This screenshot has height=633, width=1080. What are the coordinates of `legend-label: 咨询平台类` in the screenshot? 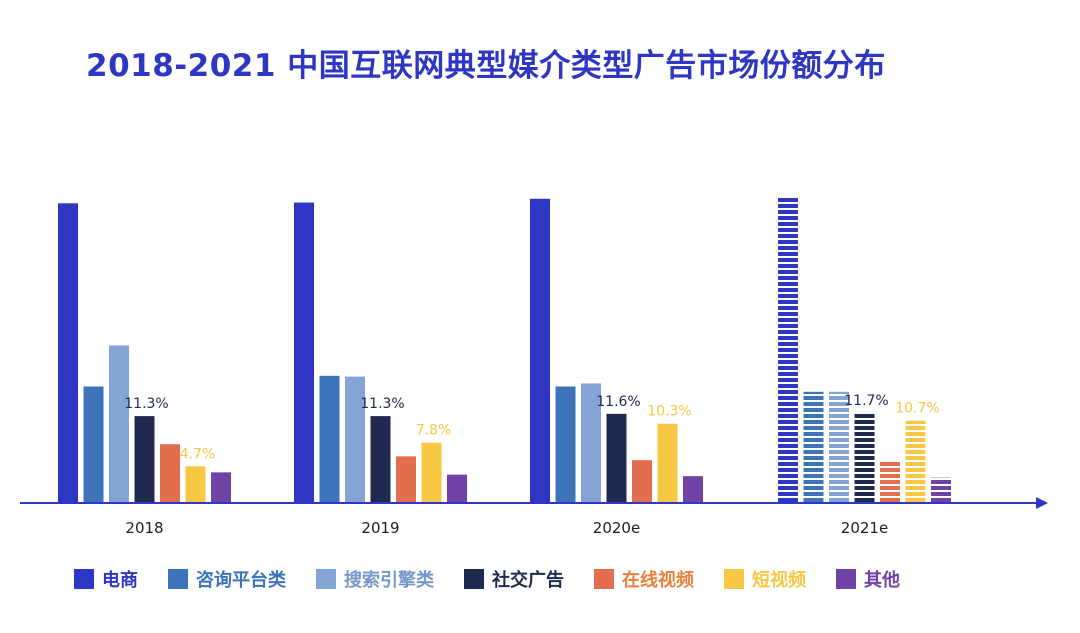 It's located at (241, 580).